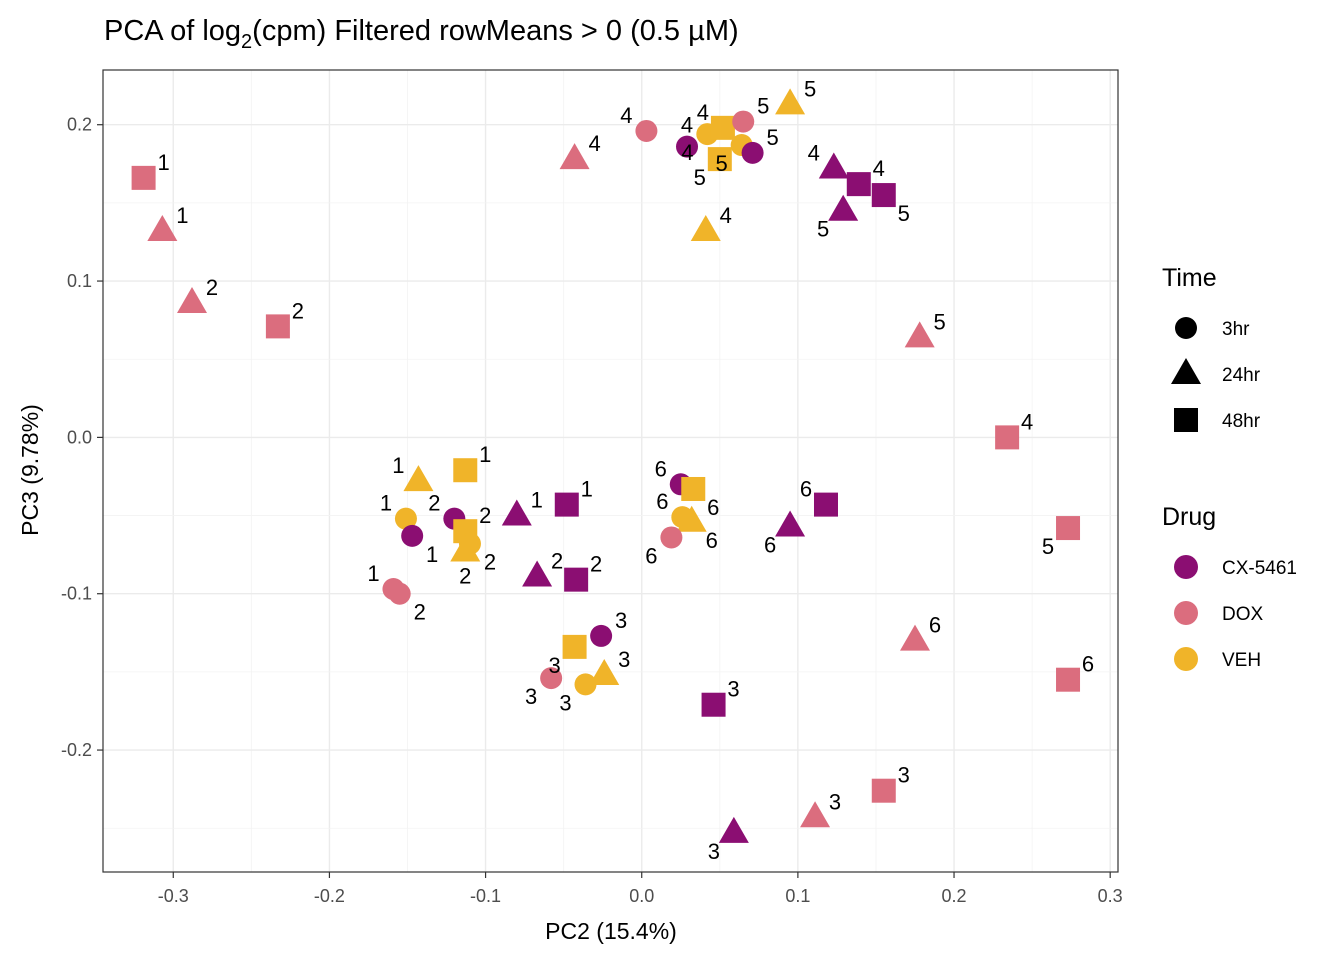 This screenshot has width=1344, height=960. I want to click on legend-time-label: 3hr, so click(1236, 329).